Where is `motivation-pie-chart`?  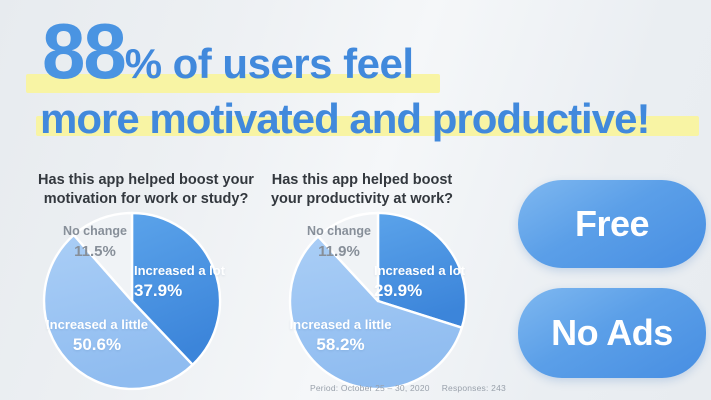 motivation-pie-chart is located at coordinates (132, 301).